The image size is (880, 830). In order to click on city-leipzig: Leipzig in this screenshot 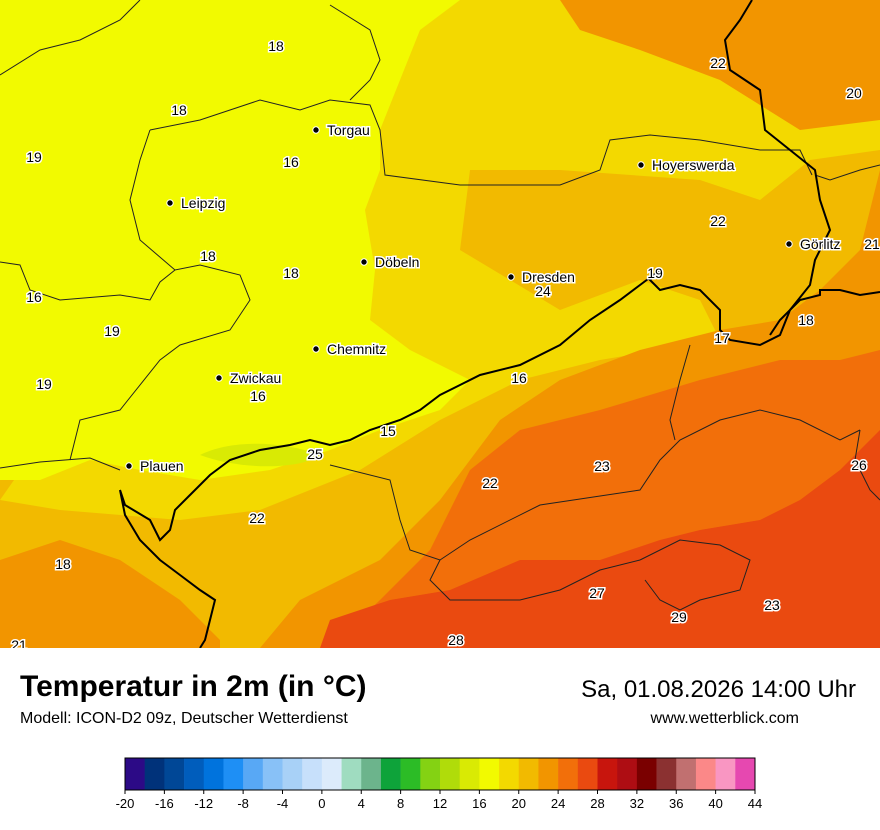, I will do `click(196, 203)`.